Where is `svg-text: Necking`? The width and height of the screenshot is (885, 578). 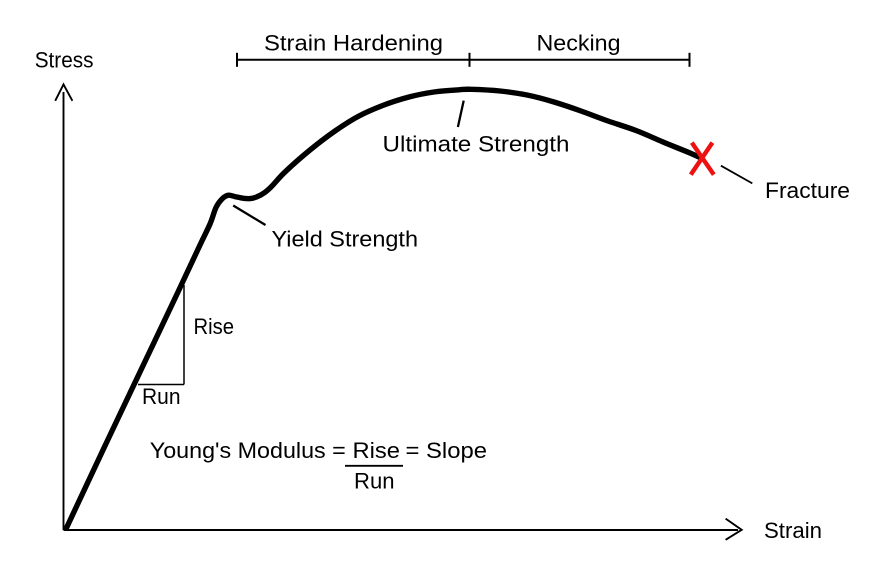 svg-text: Necking is located at coordinates (579, 42).